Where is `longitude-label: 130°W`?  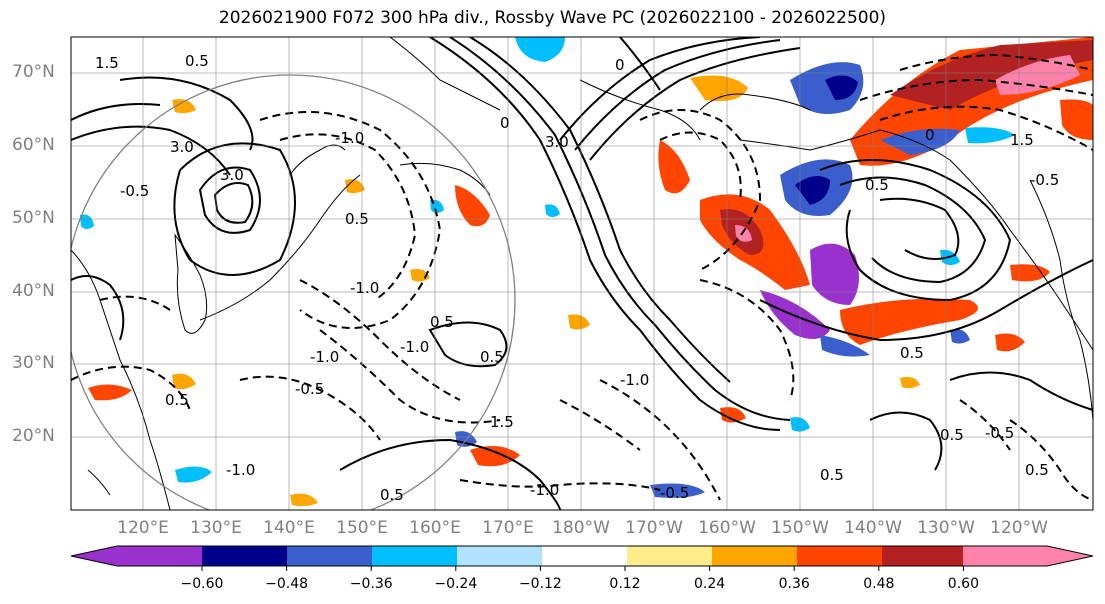
longitude-label: 130°W is located at coordinates (946, 528).